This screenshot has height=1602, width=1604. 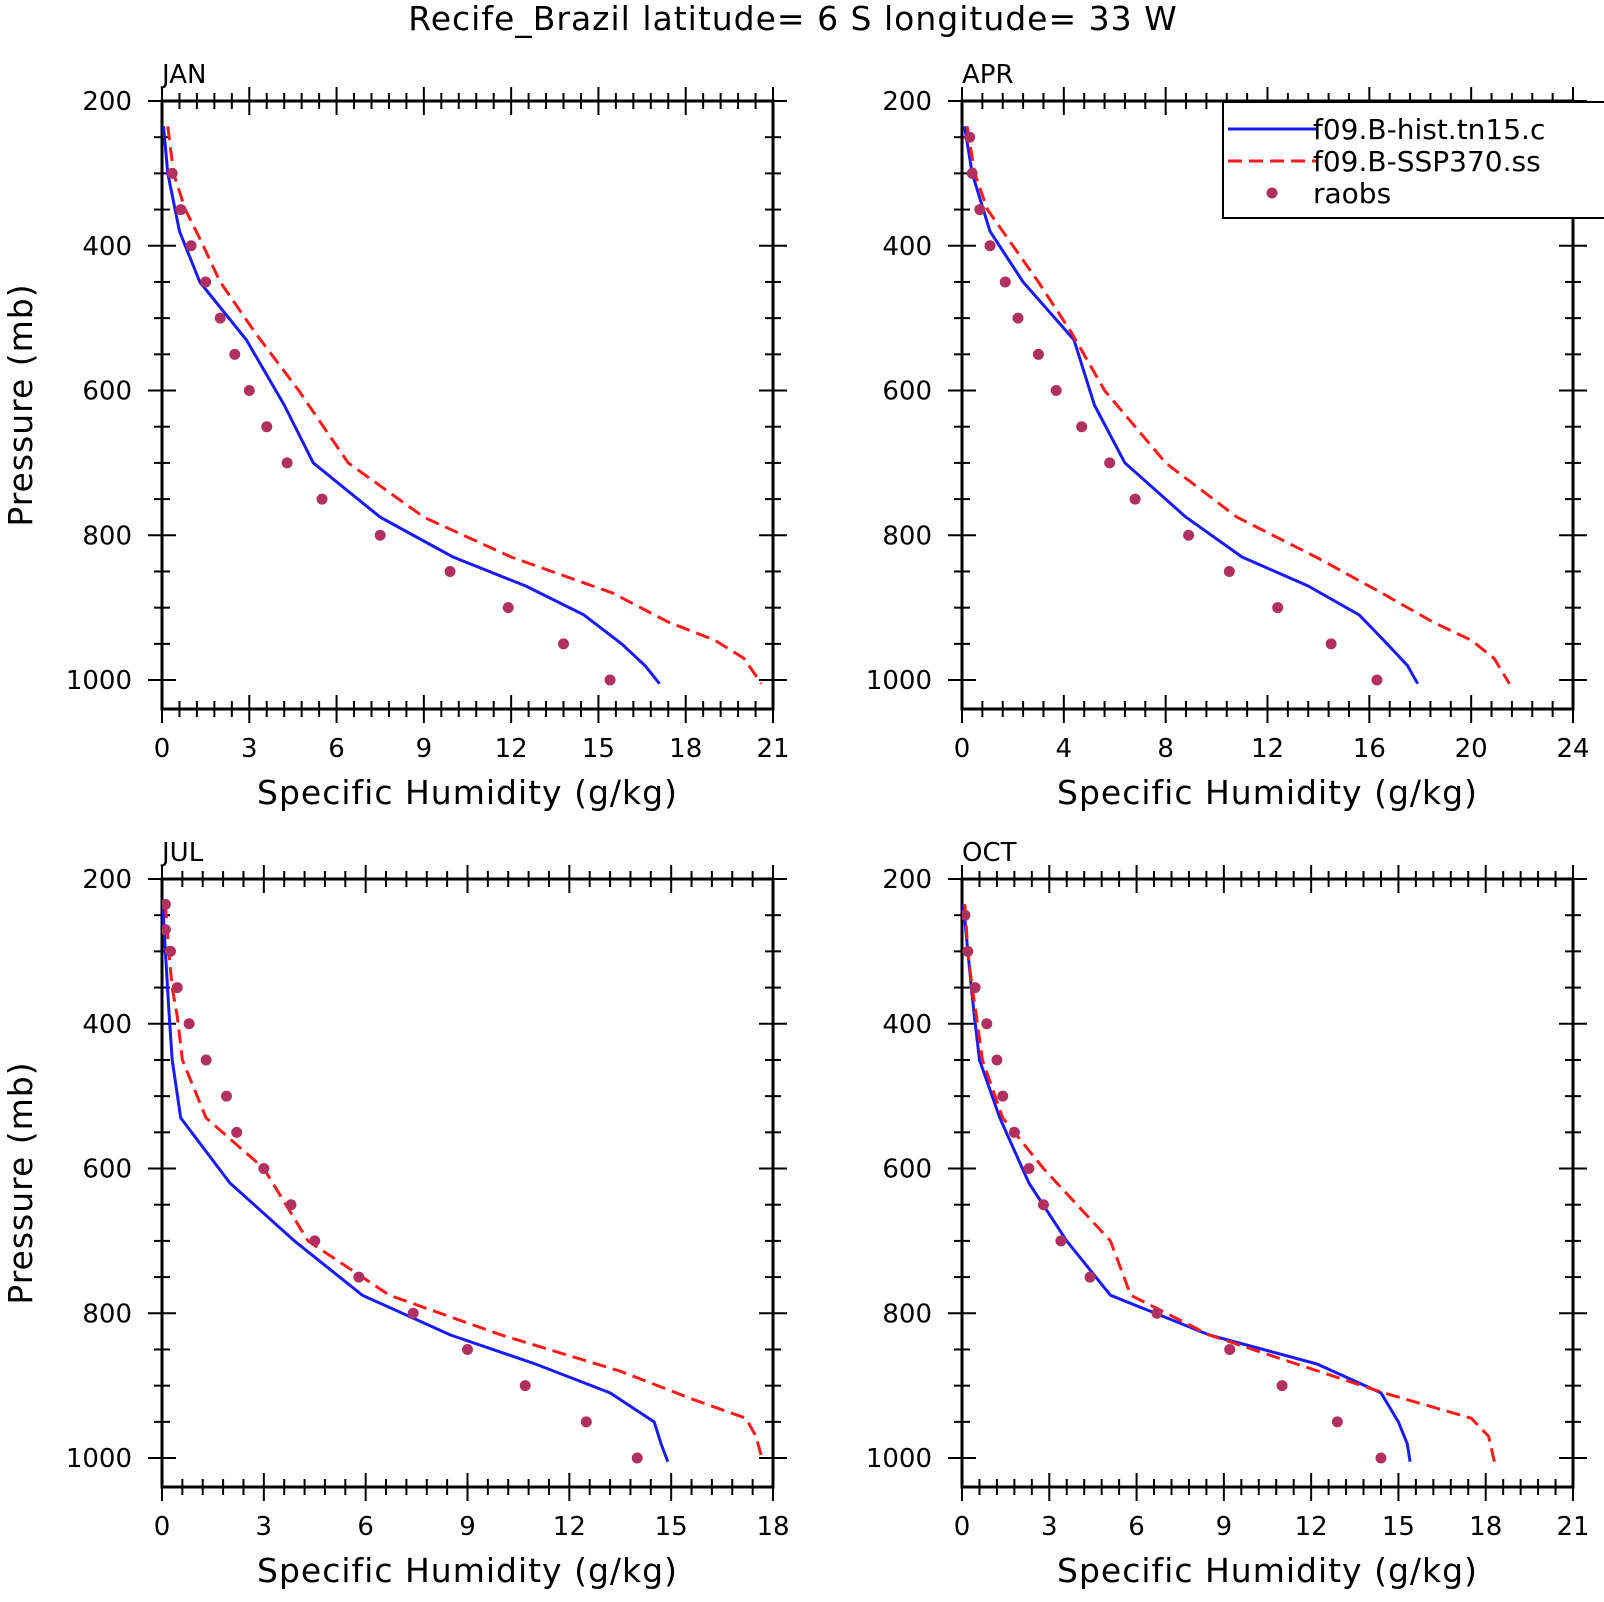 What do you see at coordinates (107, 247) in the screenshot?
I see `y-tick-label: 400` at bounding box center [107, 247].